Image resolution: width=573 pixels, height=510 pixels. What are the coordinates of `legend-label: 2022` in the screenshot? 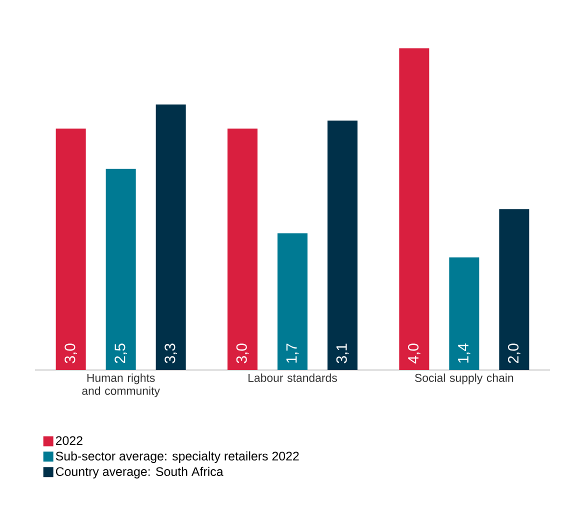 It's located at (69, 441).